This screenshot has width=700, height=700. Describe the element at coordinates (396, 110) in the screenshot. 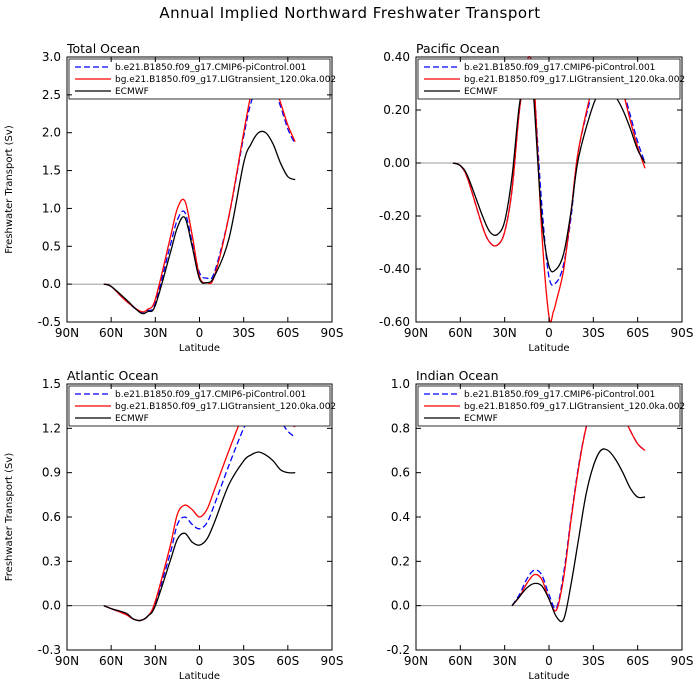

I see `y-tick-label: 0.20` at that location.